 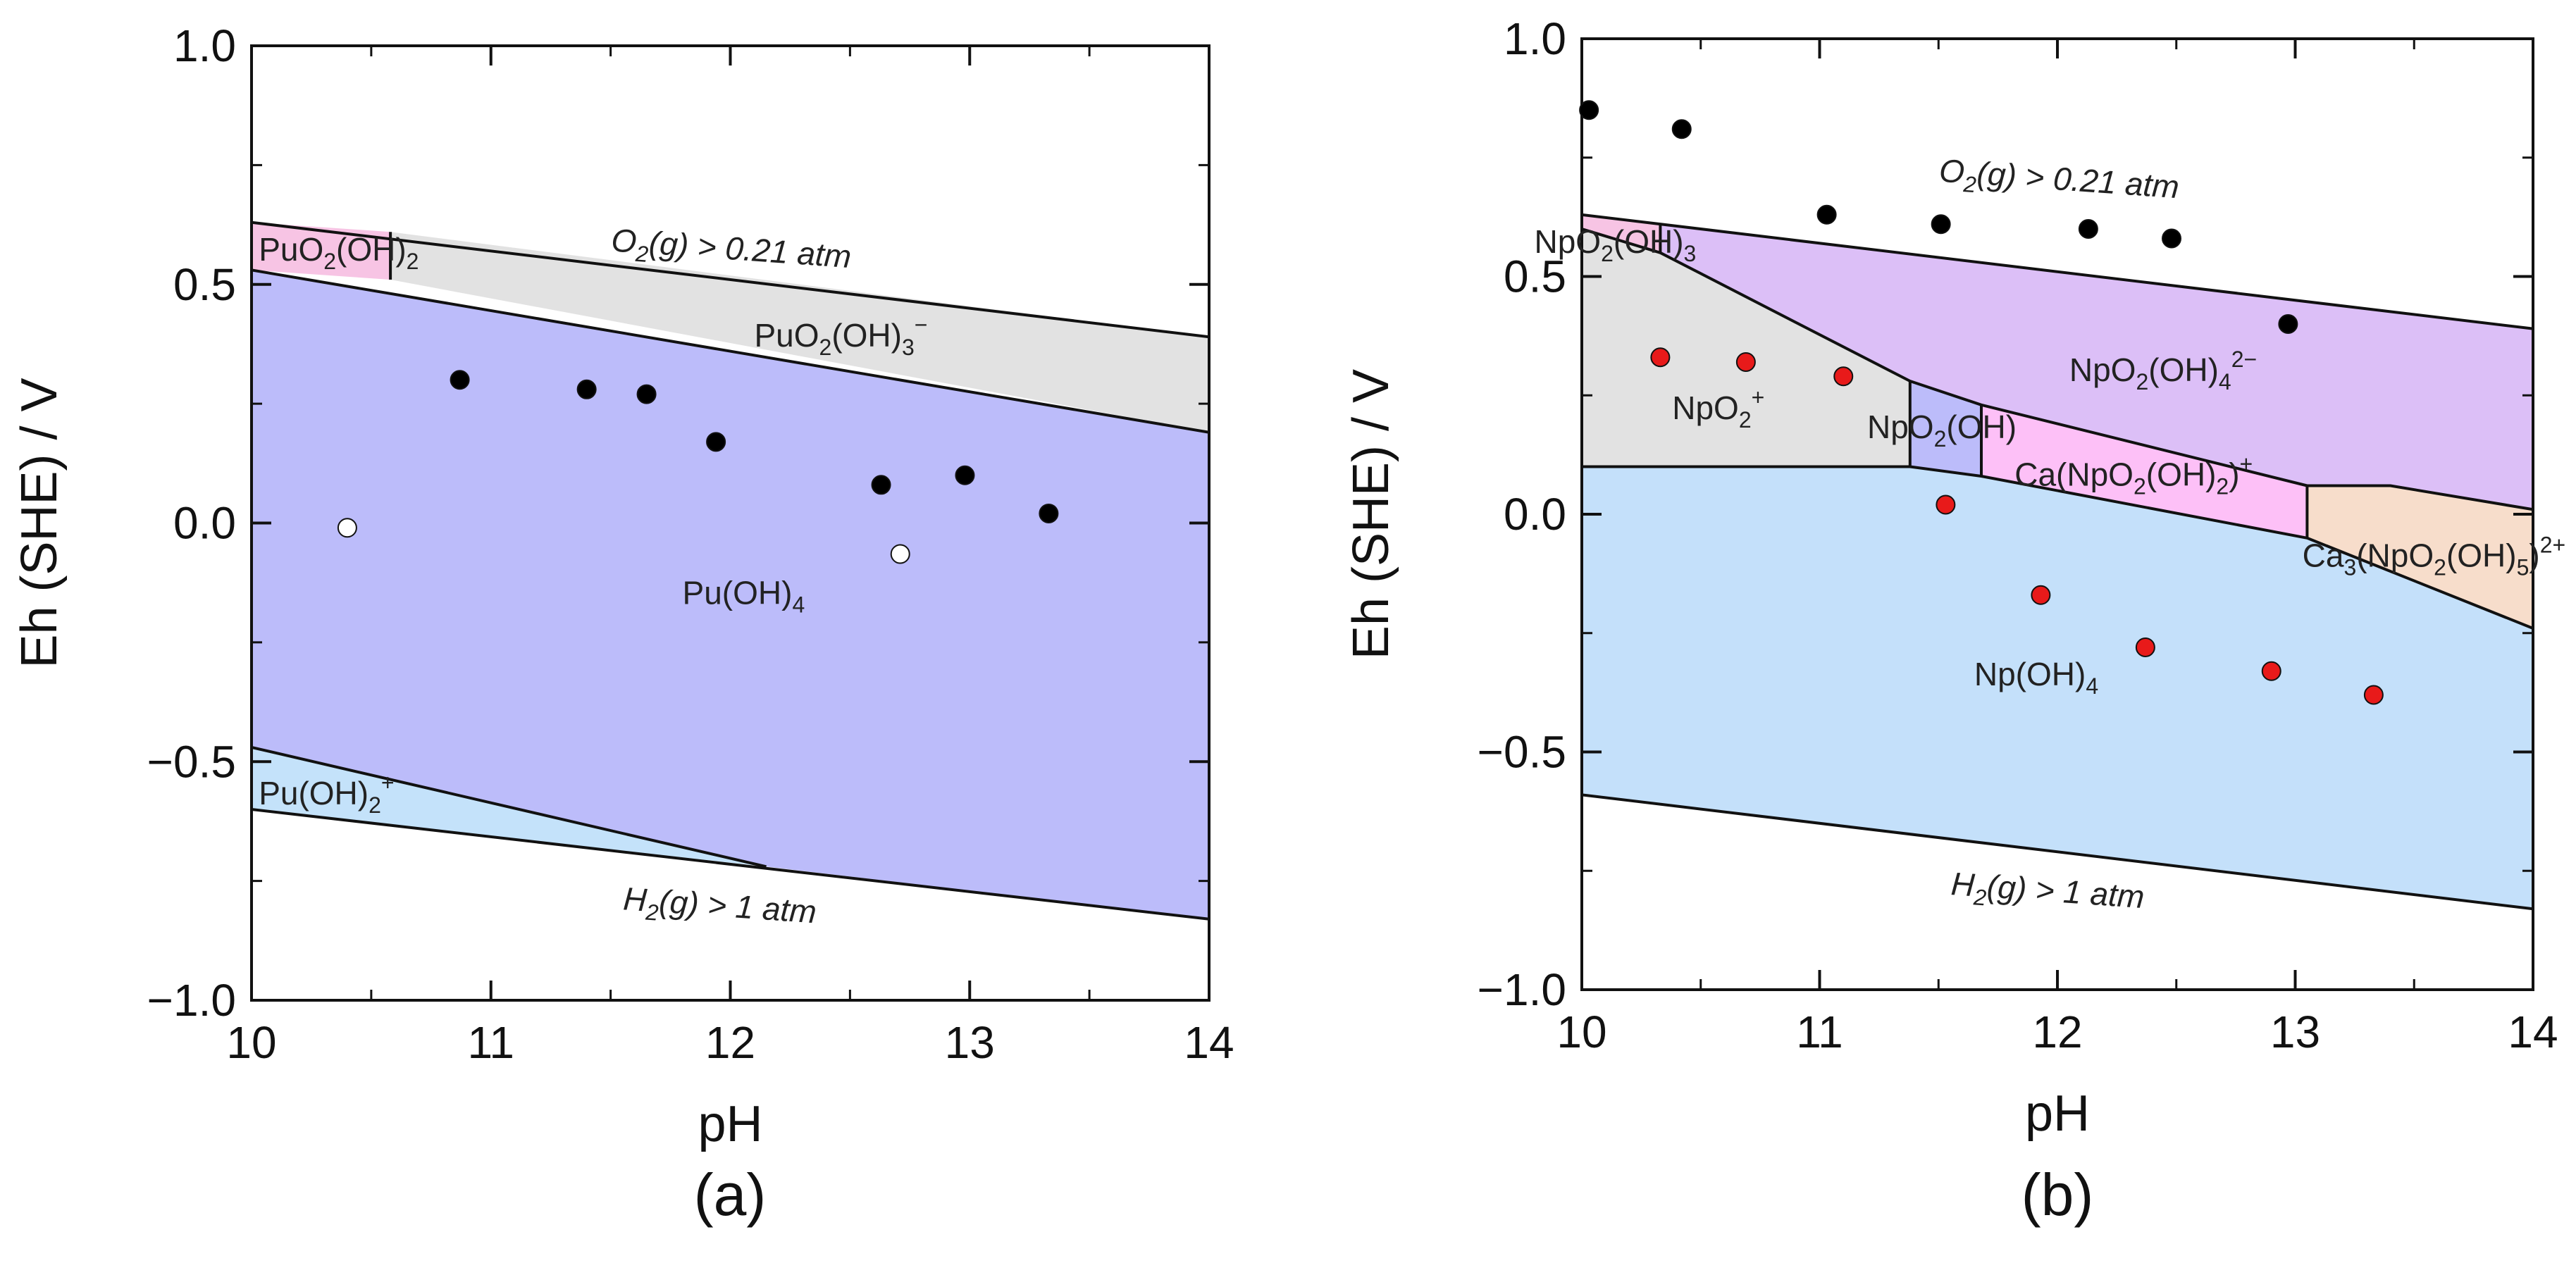 I want to click on region-label: NpO2(OH)42−, so click(x=2163, y=370).